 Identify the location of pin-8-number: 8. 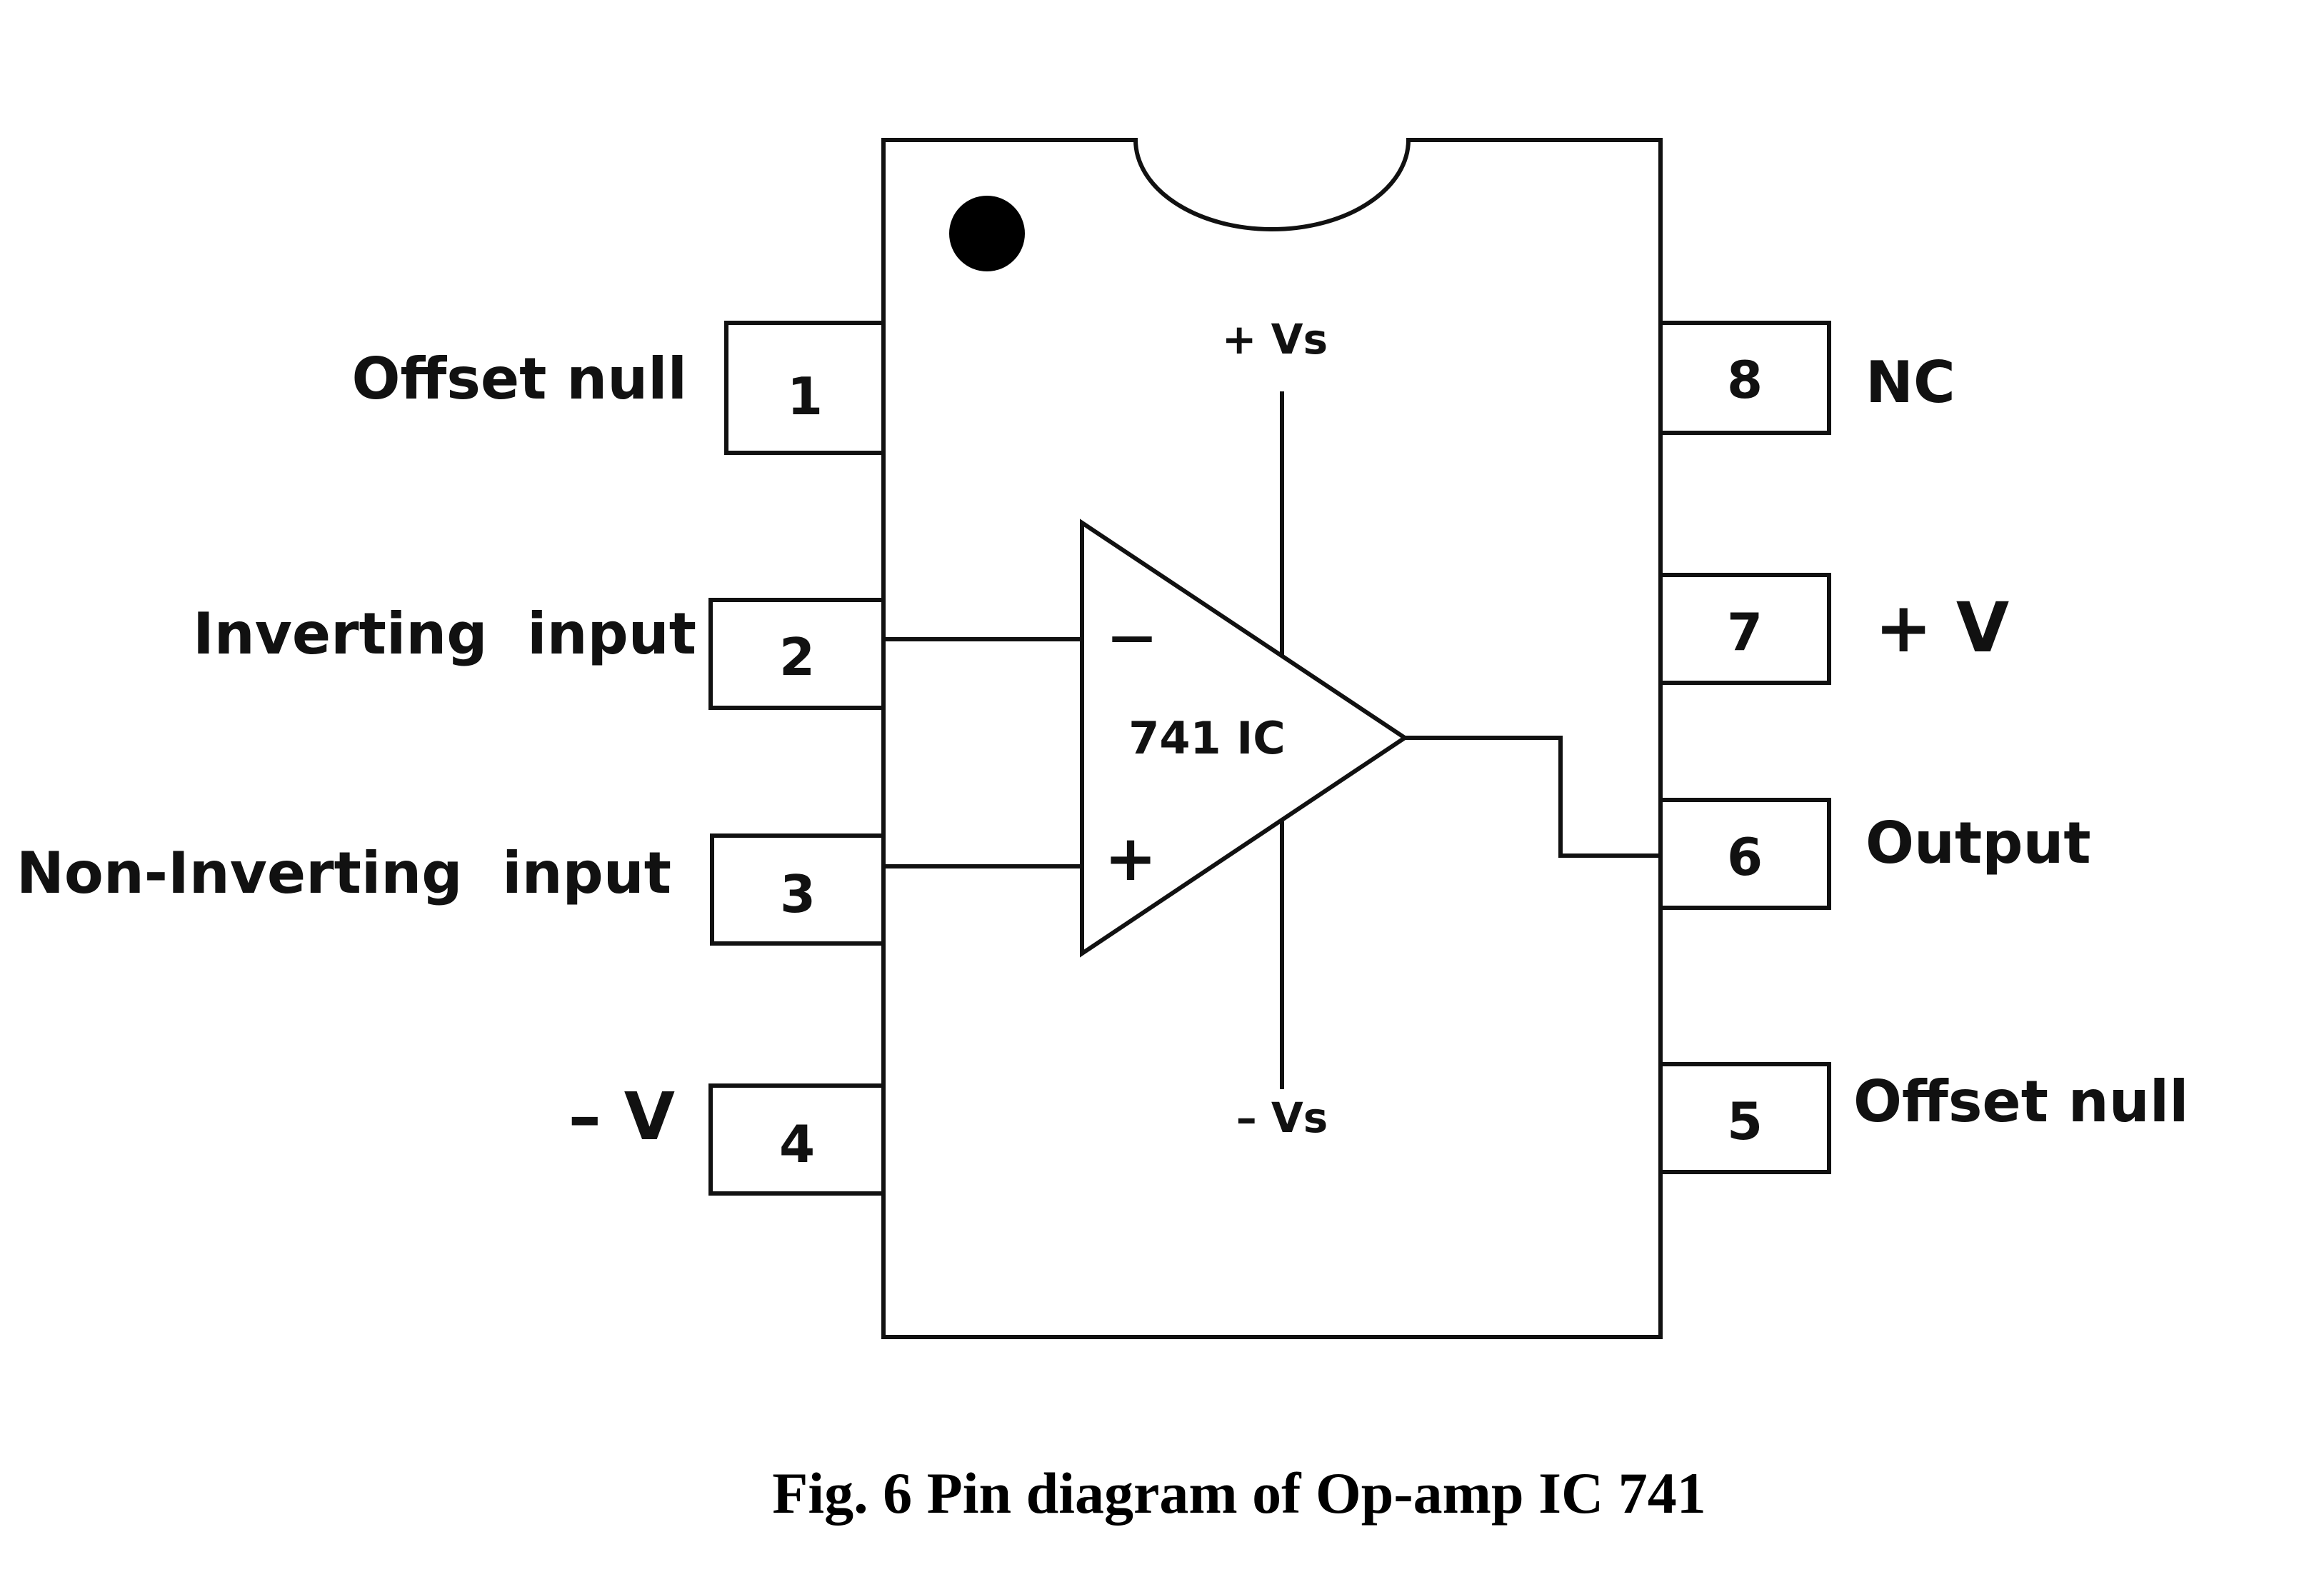
(1745, 380).